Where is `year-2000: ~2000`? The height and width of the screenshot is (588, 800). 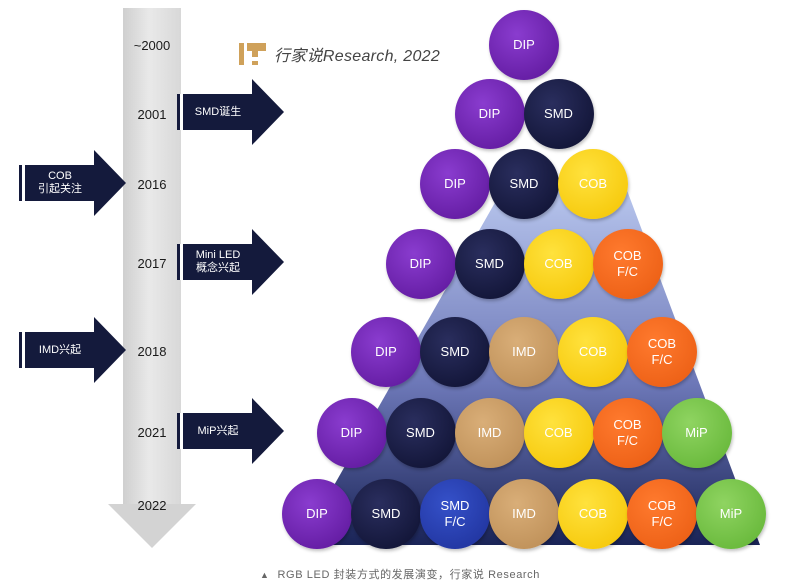
year-2000: ~2000 is located at coordinates (152, 45).